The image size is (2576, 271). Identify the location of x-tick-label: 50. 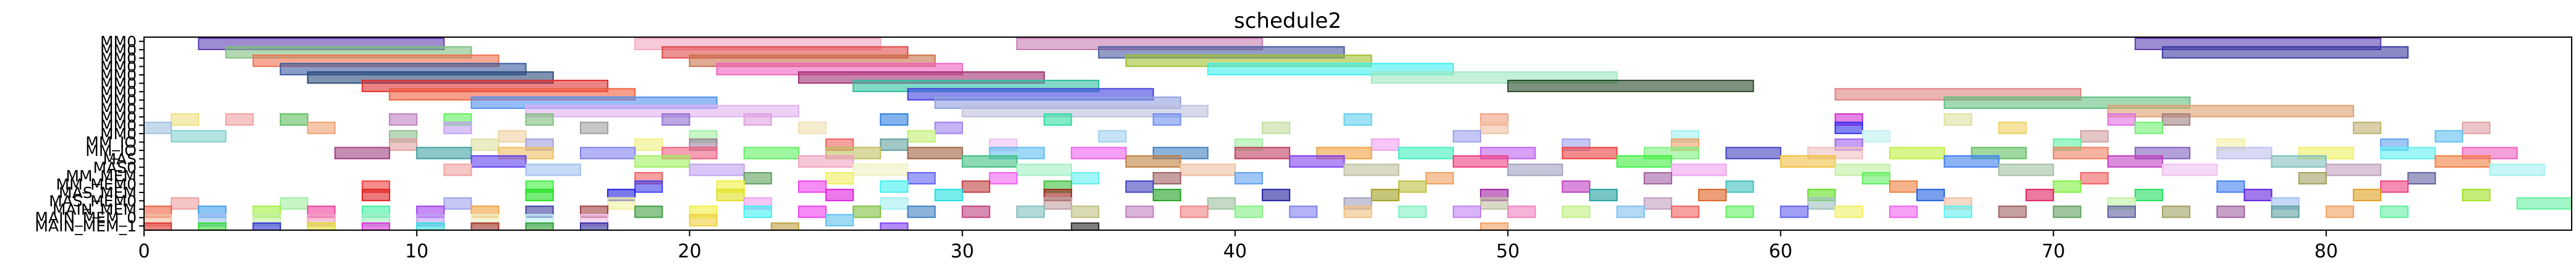
(1508, 251).